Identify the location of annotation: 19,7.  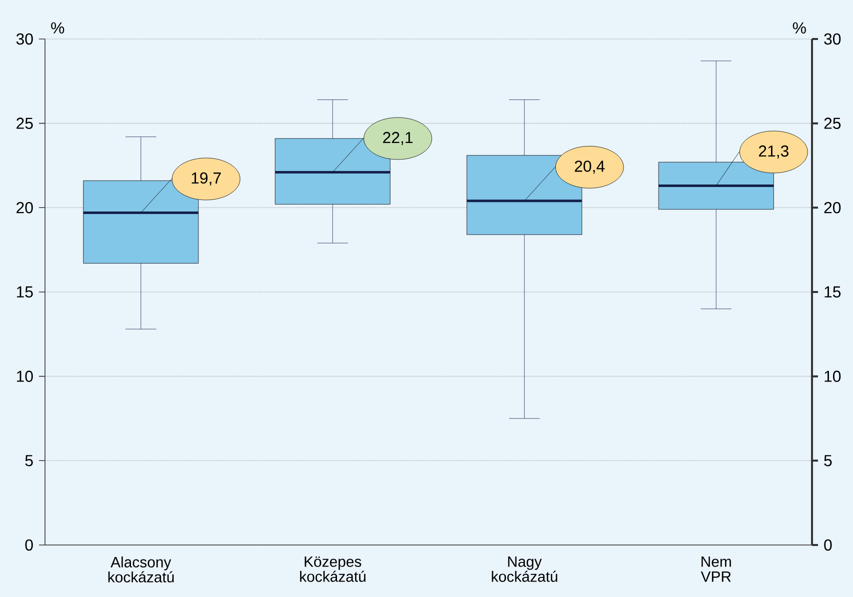
(206, 179).